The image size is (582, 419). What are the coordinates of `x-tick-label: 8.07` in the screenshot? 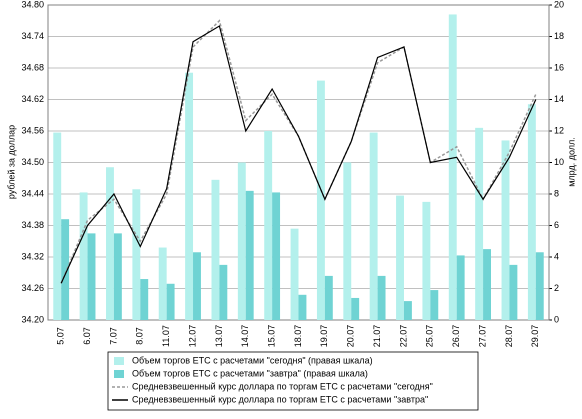 It's located at (140, 336).